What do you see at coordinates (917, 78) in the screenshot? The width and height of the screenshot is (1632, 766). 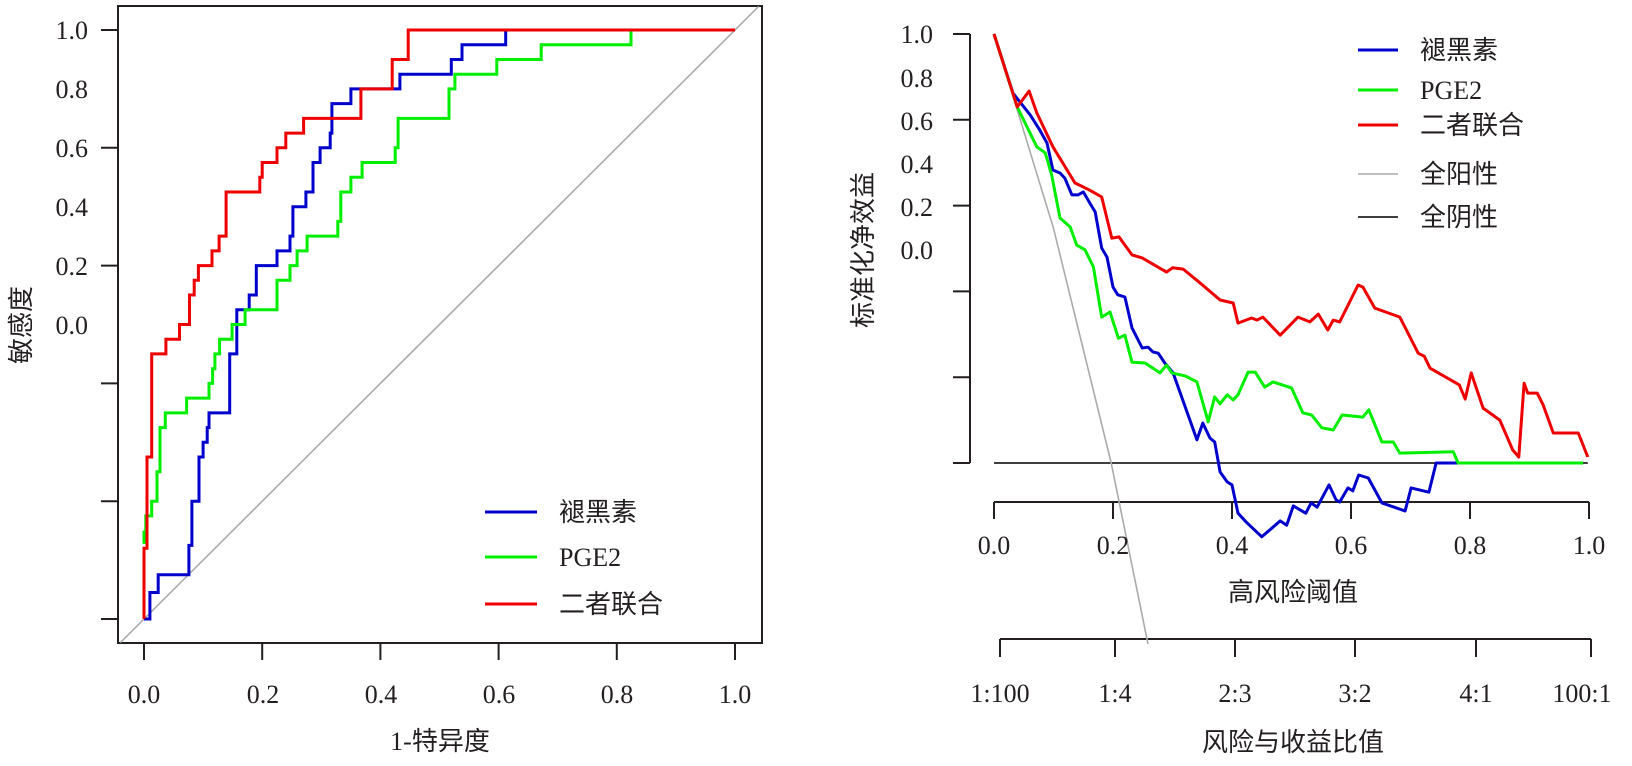 I see `dca-y-tick-label: 0.8` at bounding box center [917, 78].